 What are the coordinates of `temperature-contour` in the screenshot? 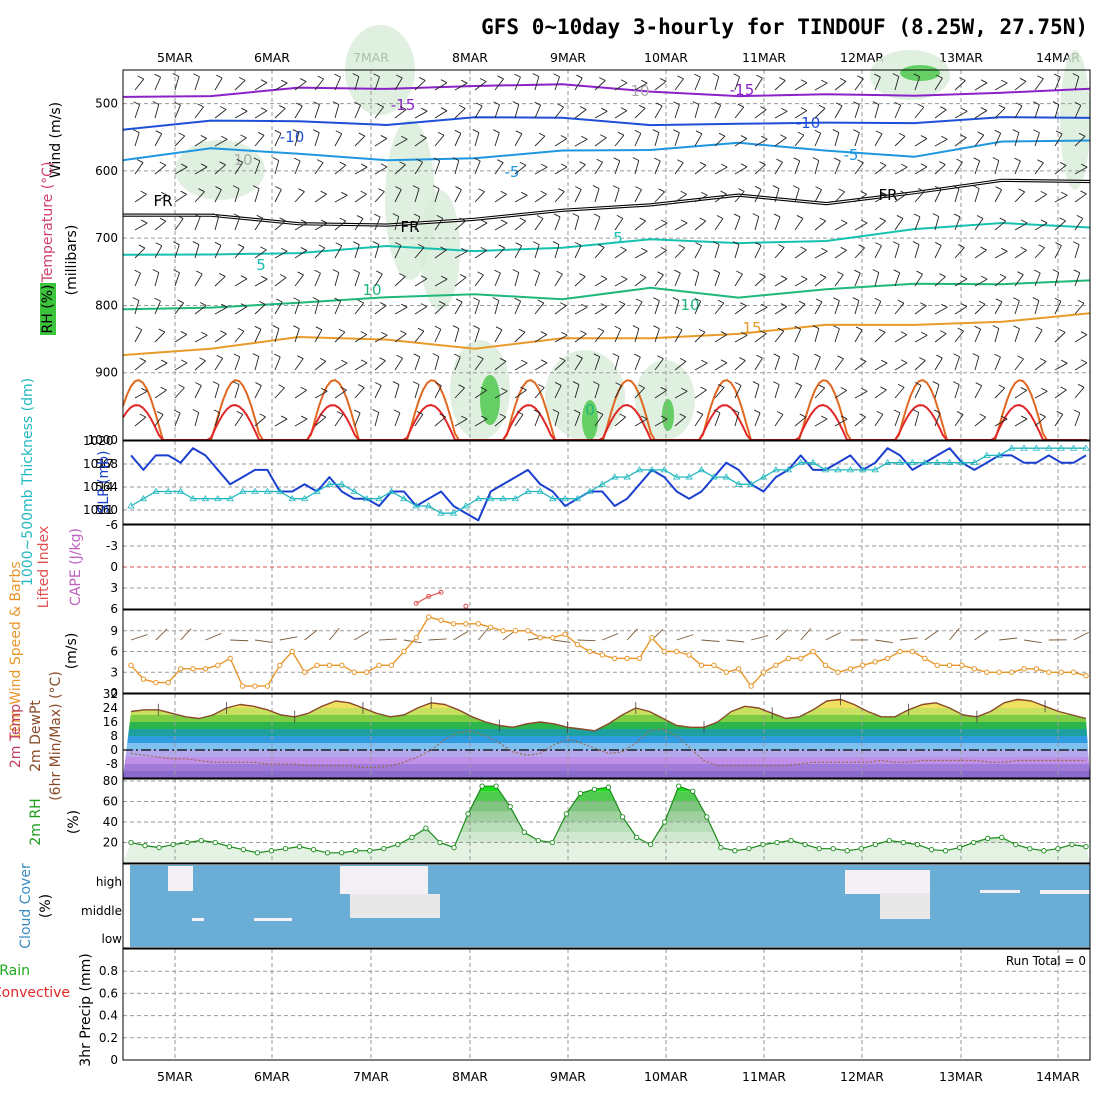 It's located at (606, 150).